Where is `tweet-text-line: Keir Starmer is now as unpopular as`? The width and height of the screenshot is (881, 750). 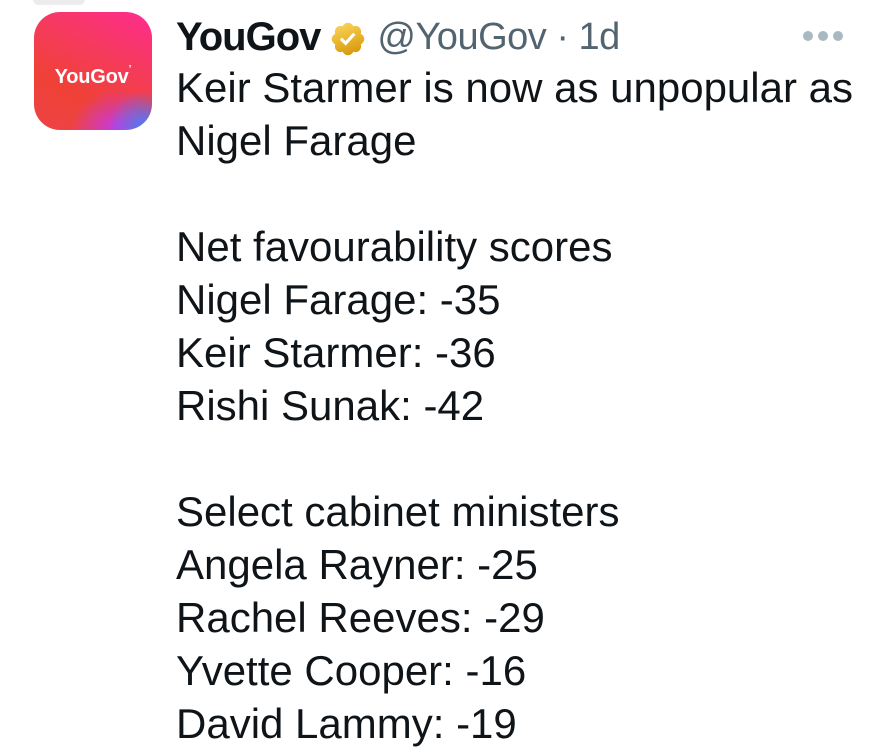
tweet-text-line: Keir Starmer is now as unpopular as is located at coordinates (514, 87).